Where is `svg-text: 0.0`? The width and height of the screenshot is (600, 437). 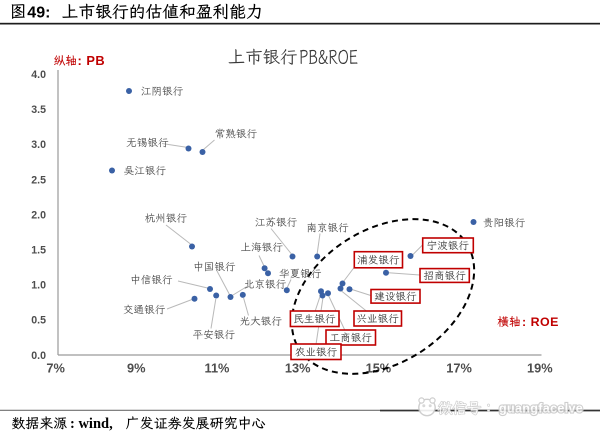
svg-text: 0.0 is located at coordinates (38, 356).